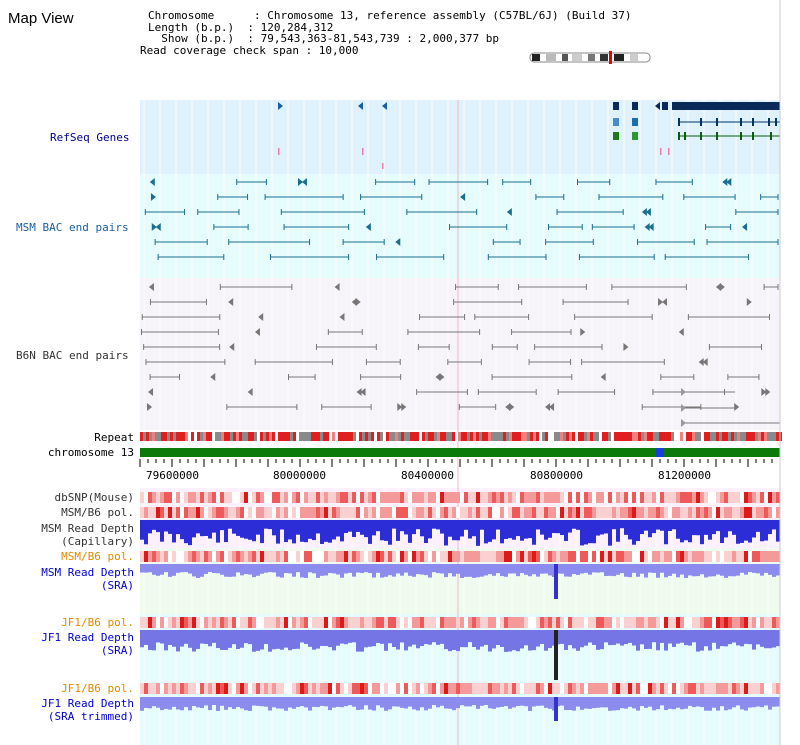 The width and height of the screenshot is (800, 745). I want to click on msm-bac-track-bg, so click(460, 226).